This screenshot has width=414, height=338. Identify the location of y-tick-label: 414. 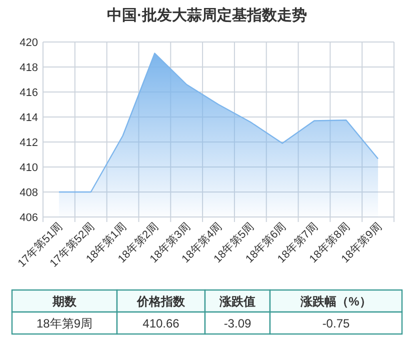
(29, 118).